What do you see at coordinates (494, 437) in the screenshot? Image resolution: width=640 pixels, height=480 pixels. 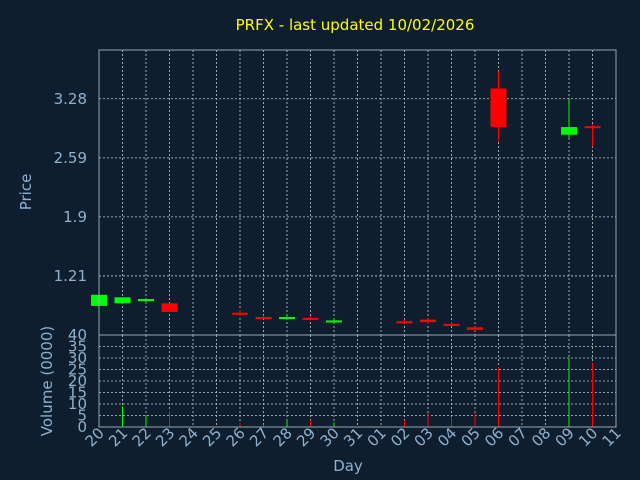 I see `x-tick-label: 06` at bounding box center [494, 437].